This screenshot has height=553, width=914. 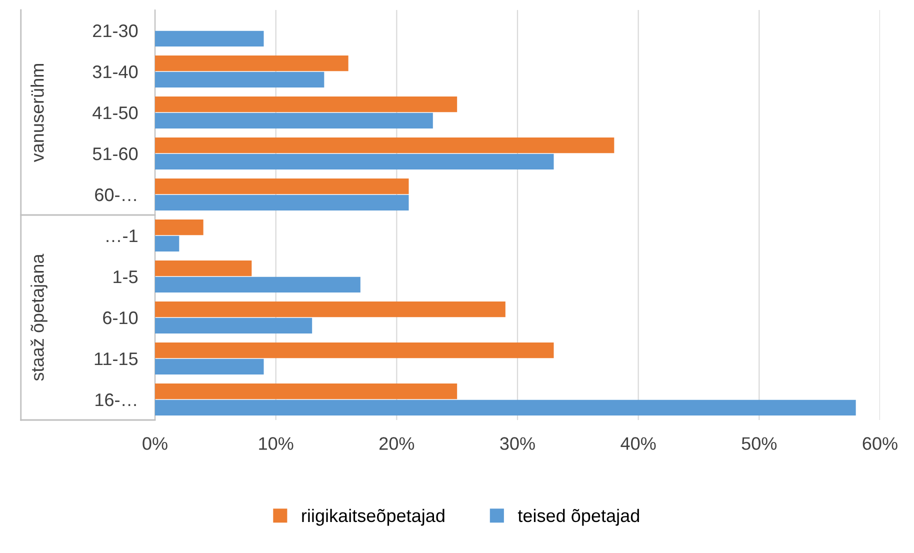 What do you see at coordinates (116, 359) in the screenshot?
I see `y-tick-label: 11-15` at bounding box center [116, 359].